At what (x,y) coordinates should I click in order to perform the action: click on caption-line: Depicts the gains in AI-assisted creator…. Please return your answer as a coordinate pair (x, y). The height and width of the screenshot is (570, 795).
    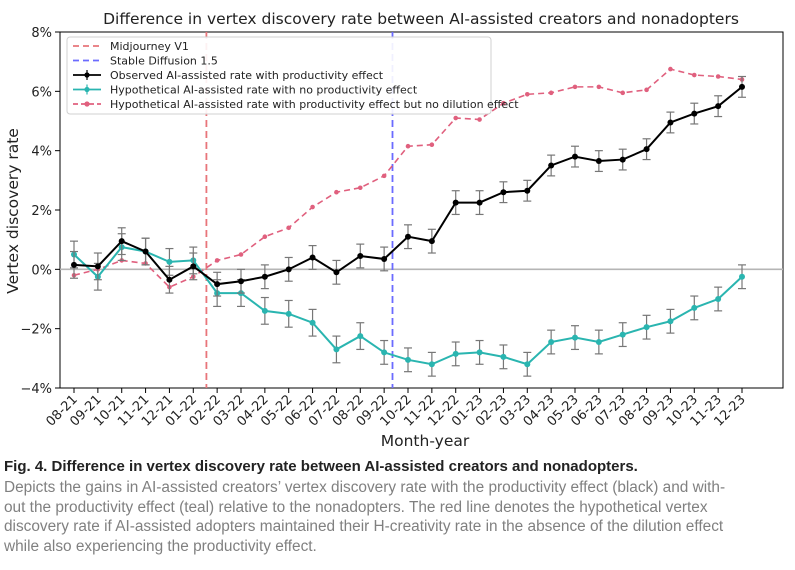
    Looking at the image, I should click on (365, 487).